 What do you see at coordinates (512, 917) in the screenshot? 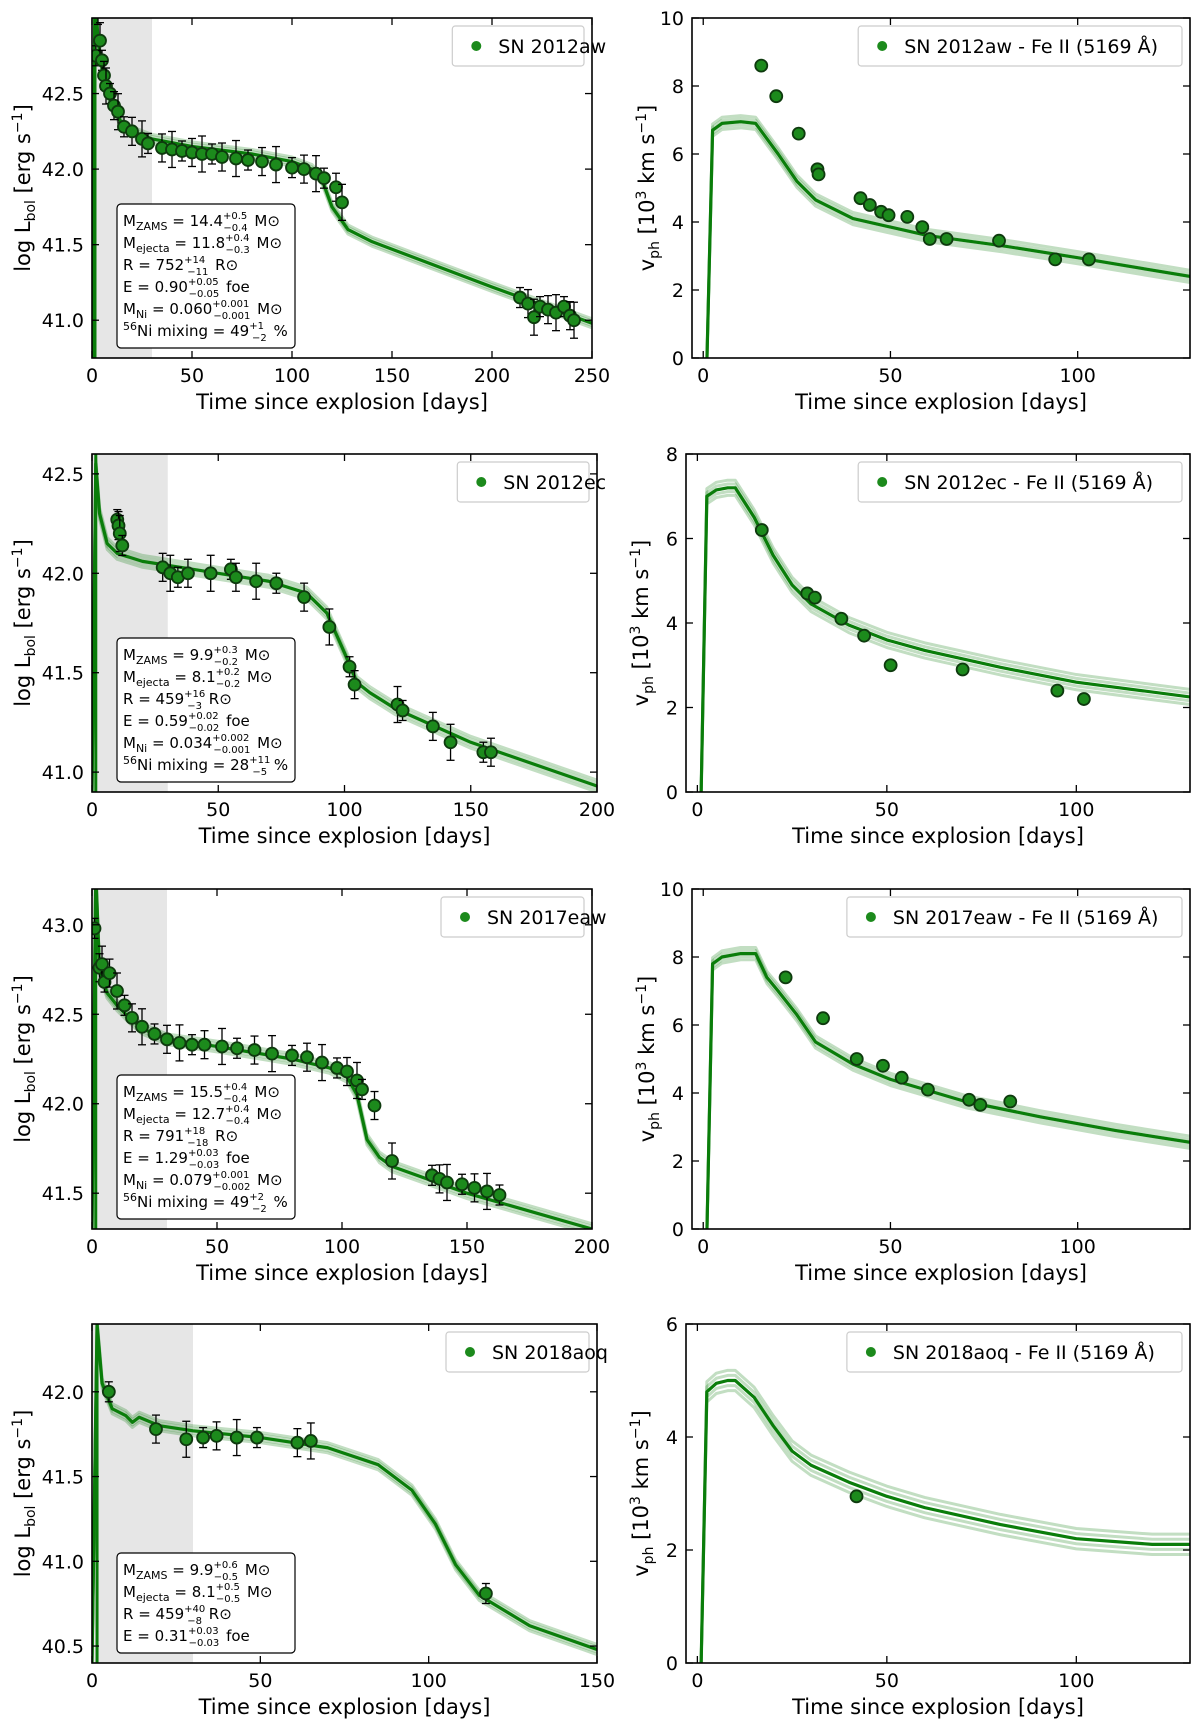
I see `legend-box` at bounding box center [512, 917].